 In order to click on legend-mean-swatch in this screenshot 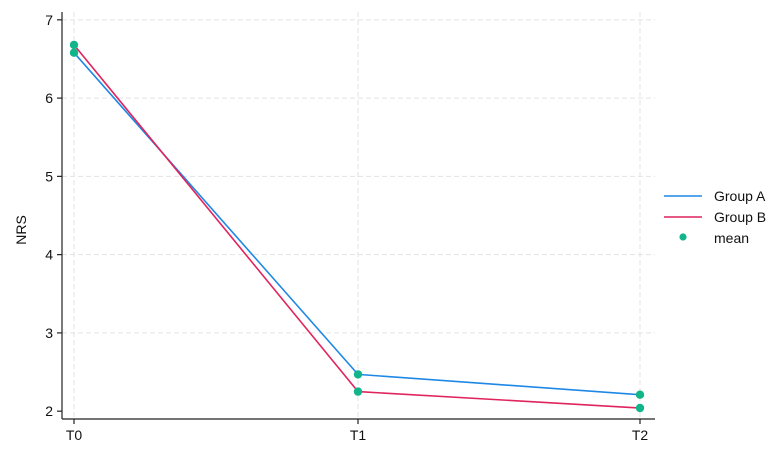, I will do `click(683, 237)`.